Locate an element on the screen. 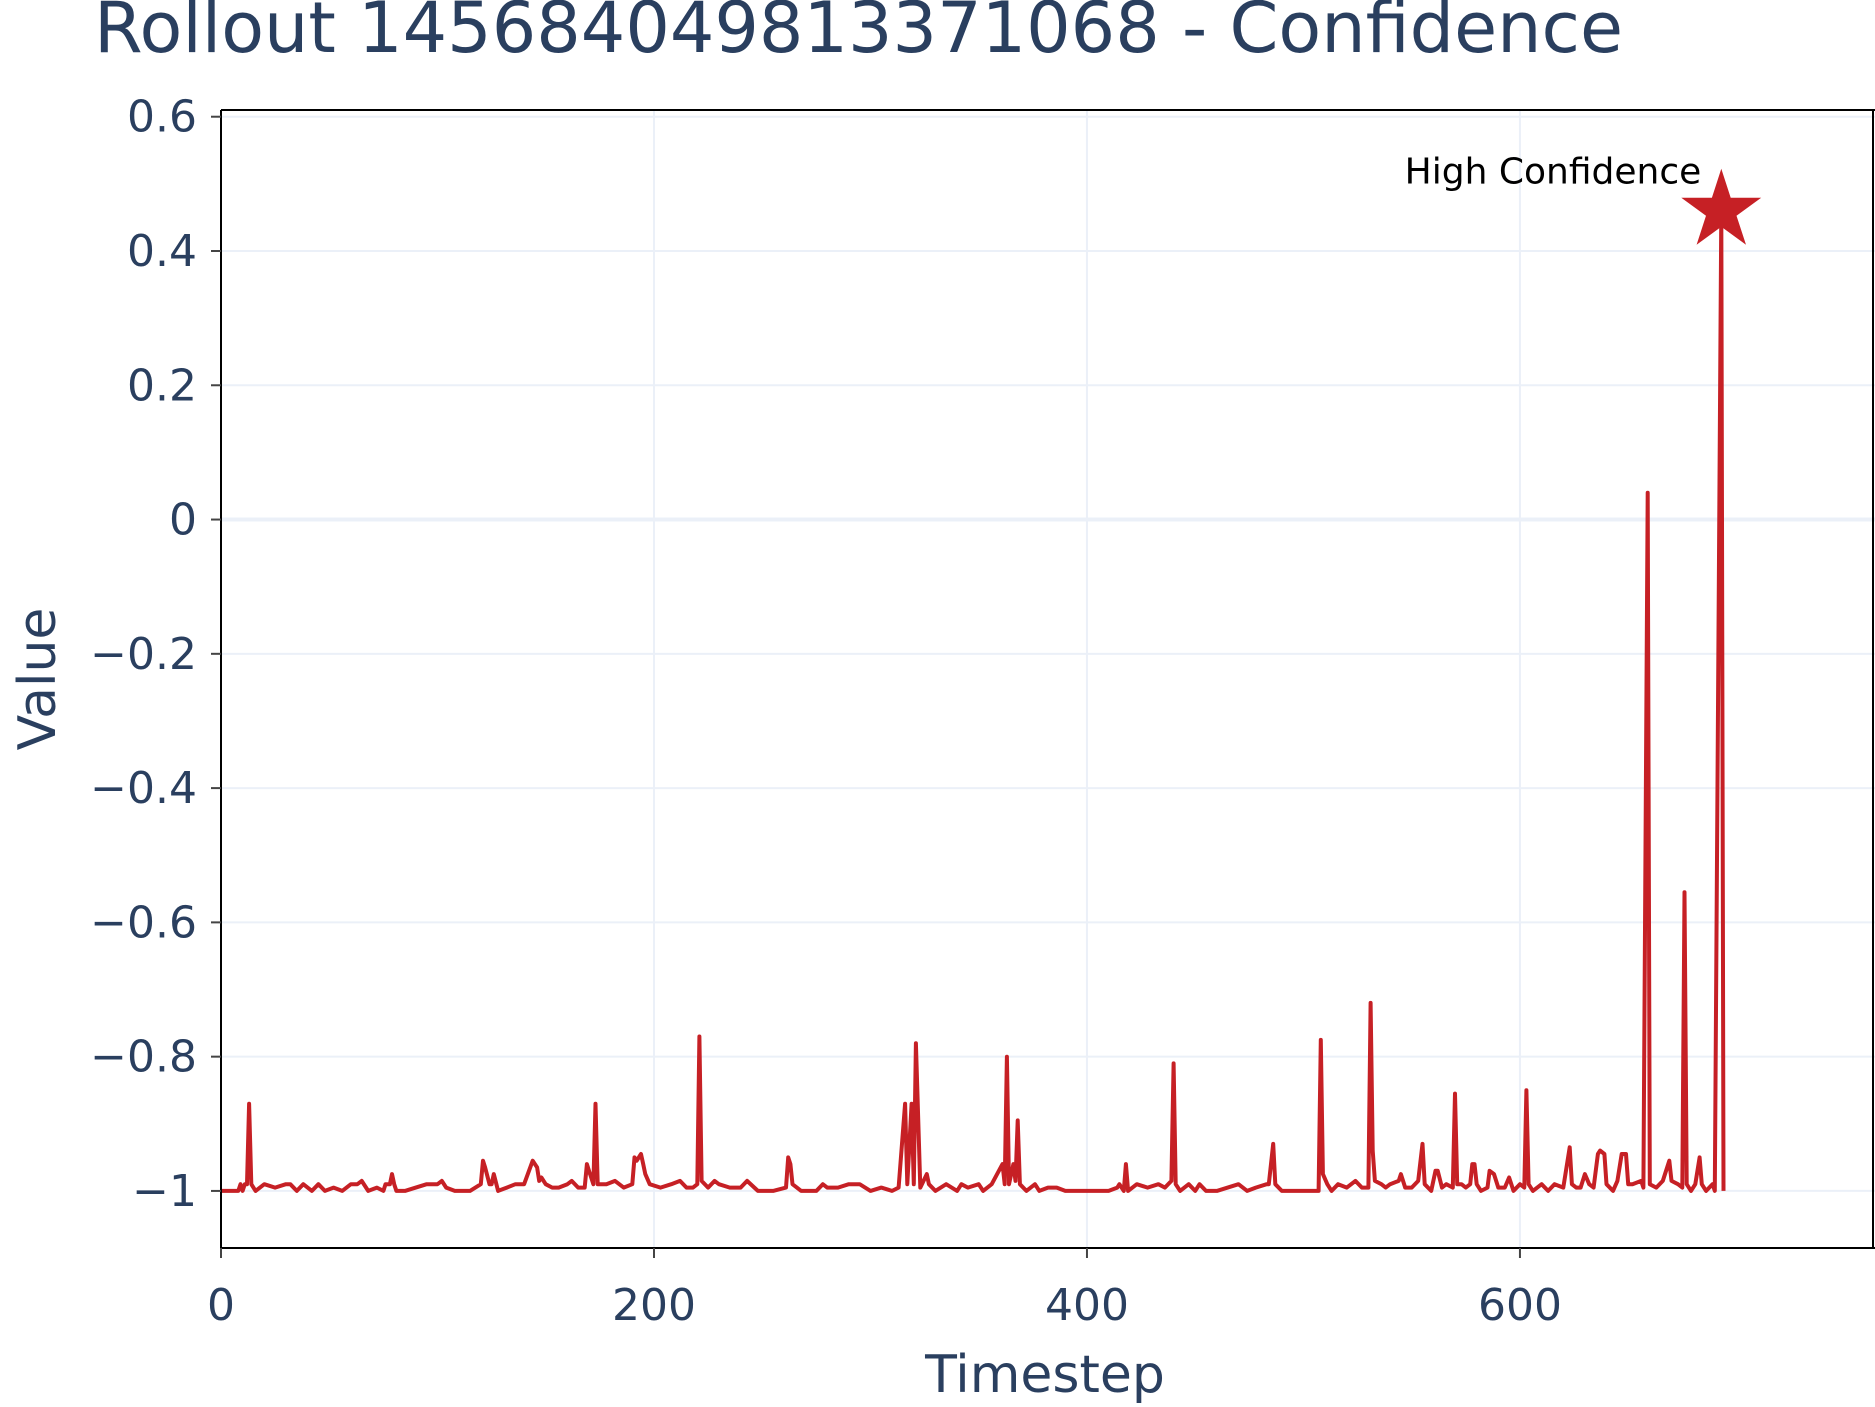 The image size is (1875, 1407). annotation-layer: High Confidence is located at coordinates (1583, 198).